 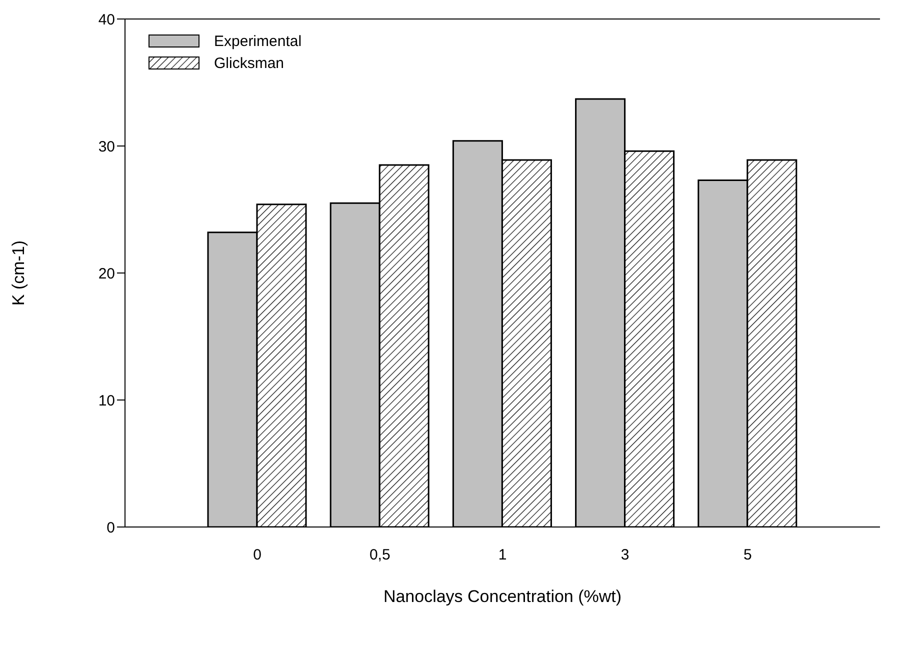 What do you see at coordinates (625, 555) in the screenshot?
I see `x-tick-label: 3` at bounding box center [625, 555].